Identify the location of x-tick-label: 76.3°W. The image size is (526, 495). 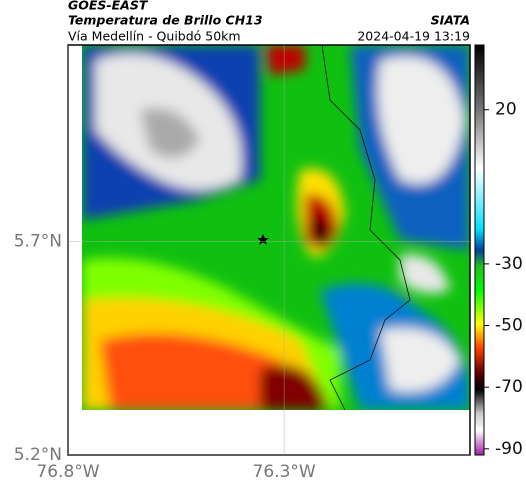
(284, 472).